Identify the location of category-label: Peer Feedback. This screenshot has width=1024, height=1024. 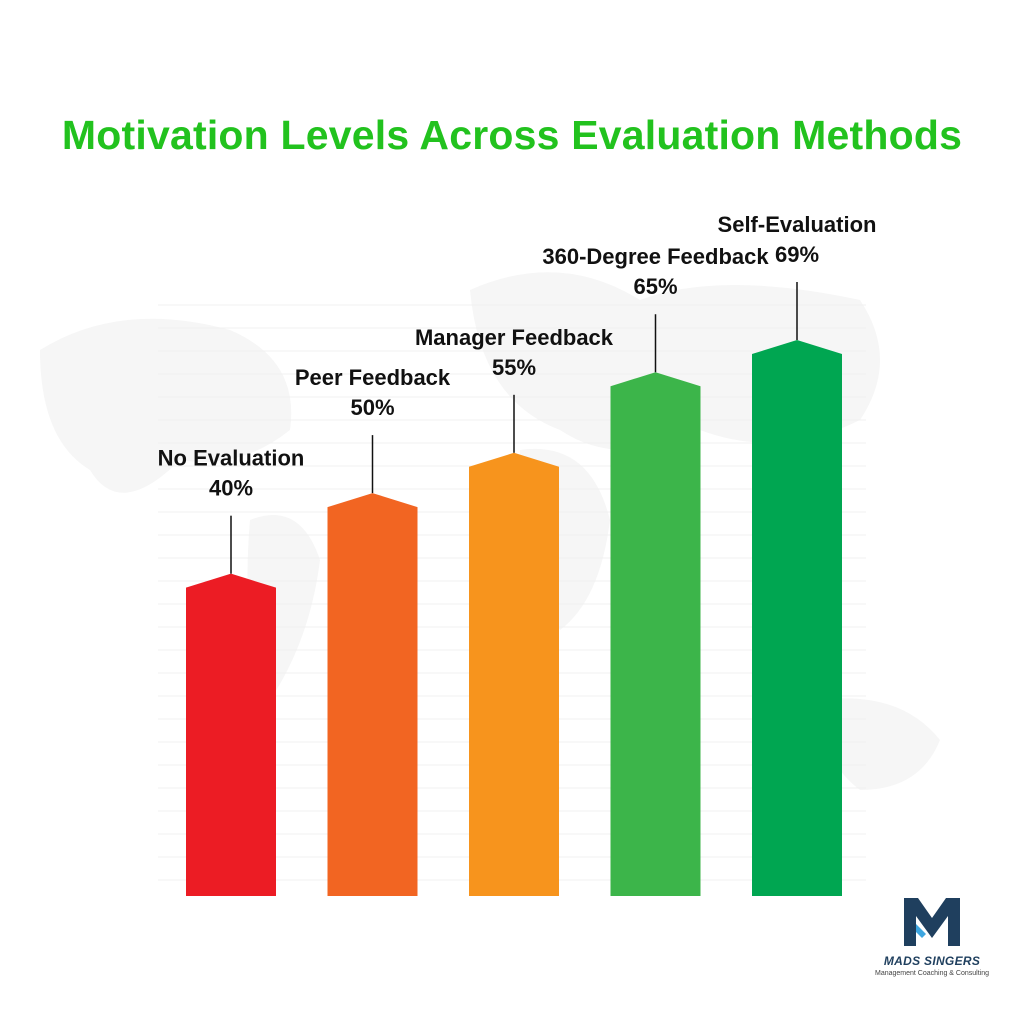
(373, 377).